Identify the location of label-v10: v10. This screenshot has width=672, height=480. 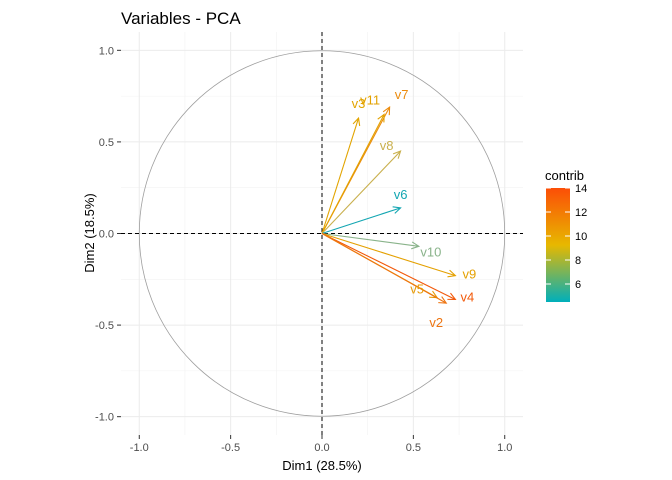
(430, 251).